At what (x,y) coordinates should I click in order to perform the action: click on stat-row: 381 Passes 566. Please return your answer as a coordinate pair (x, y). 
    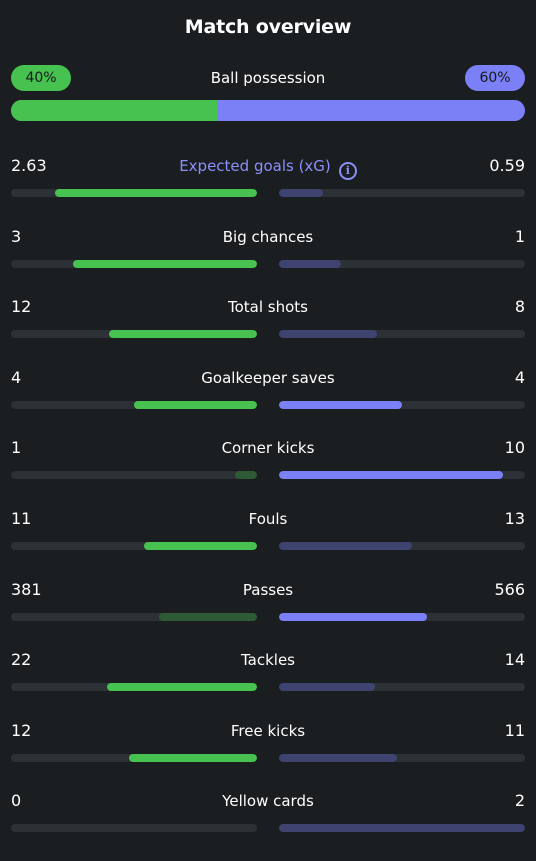
    Looking at the image, I should click on (268, 614).